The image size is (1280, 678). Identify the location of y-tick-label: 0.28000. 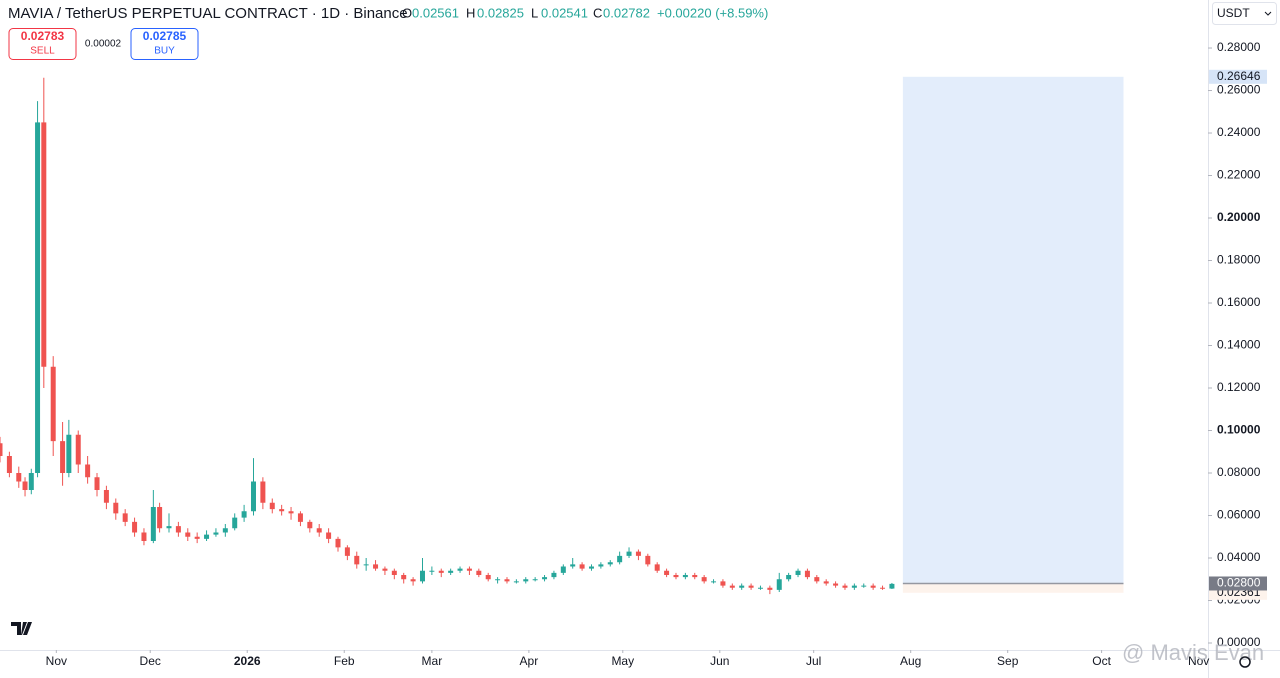
(1239, 47).